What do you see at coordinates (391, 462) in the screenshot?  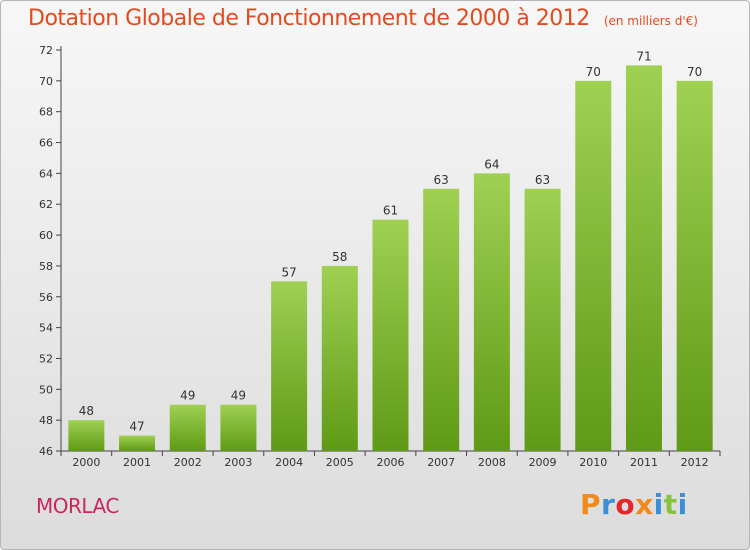 I see `x-tick-label: 2006` at bounding box center [391, 462].